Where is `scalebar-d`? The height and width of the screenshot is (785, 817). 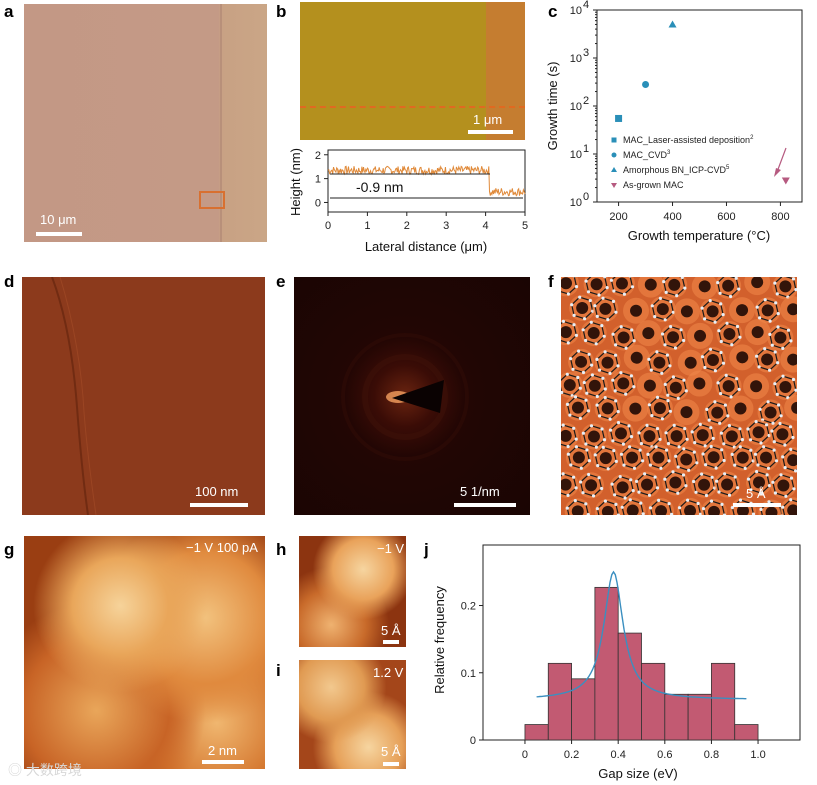 scalebar-d is located at coordinates (219, 505).